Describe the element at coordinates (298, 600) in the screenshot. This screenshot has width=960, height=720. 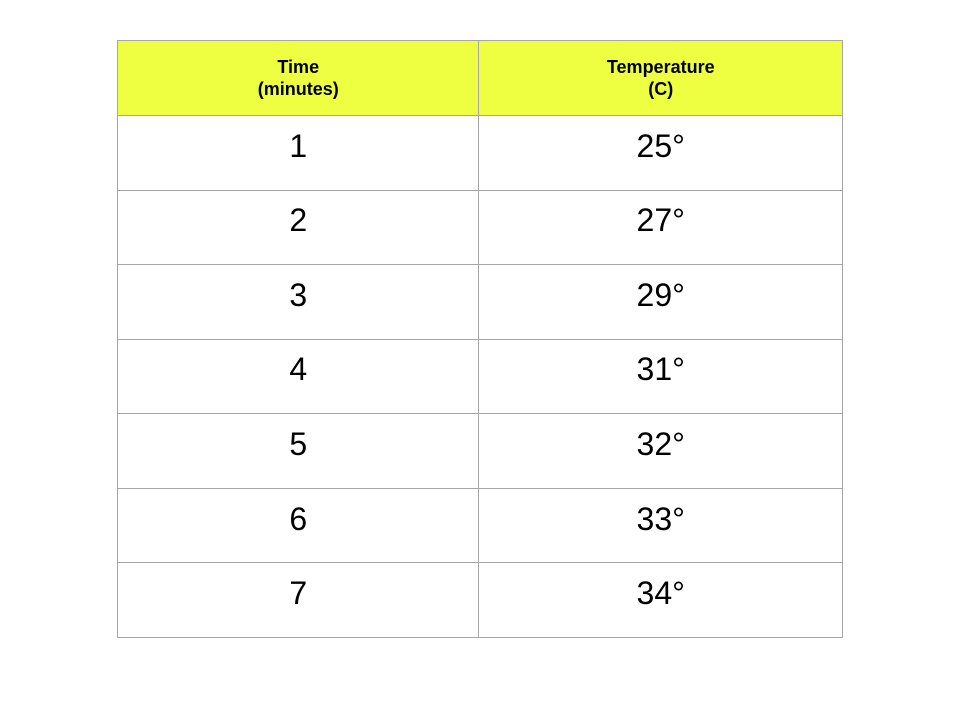
I see `time-cell: 7` at that location.